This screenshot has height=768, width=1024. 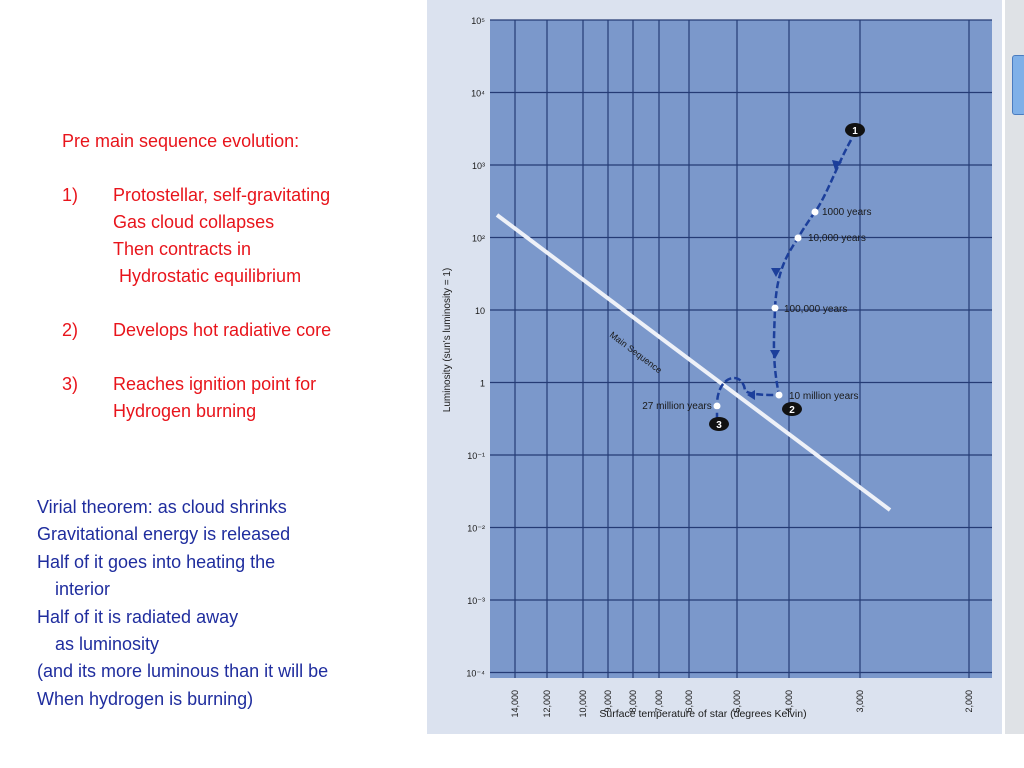 What do you see at coordinates (478, 21) in the screenshot?
I see `y-tick-label: 10⁵` at bounding box center [478, 21].